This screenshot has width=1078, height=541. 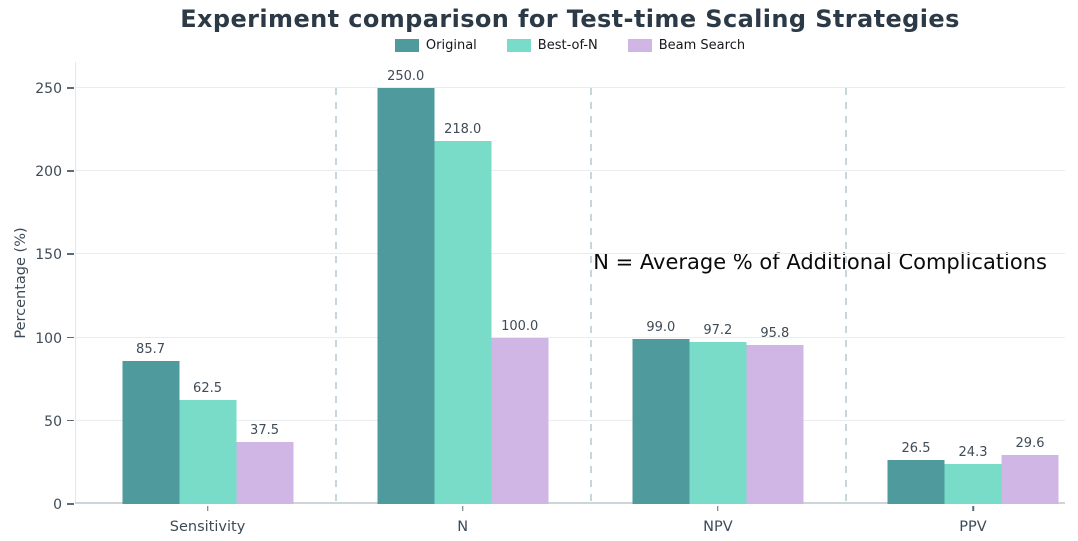 What do you see at coordinates (463, 527) in the screenshot?
I see `x-tick-label: N` at bounding box center [463, 527].